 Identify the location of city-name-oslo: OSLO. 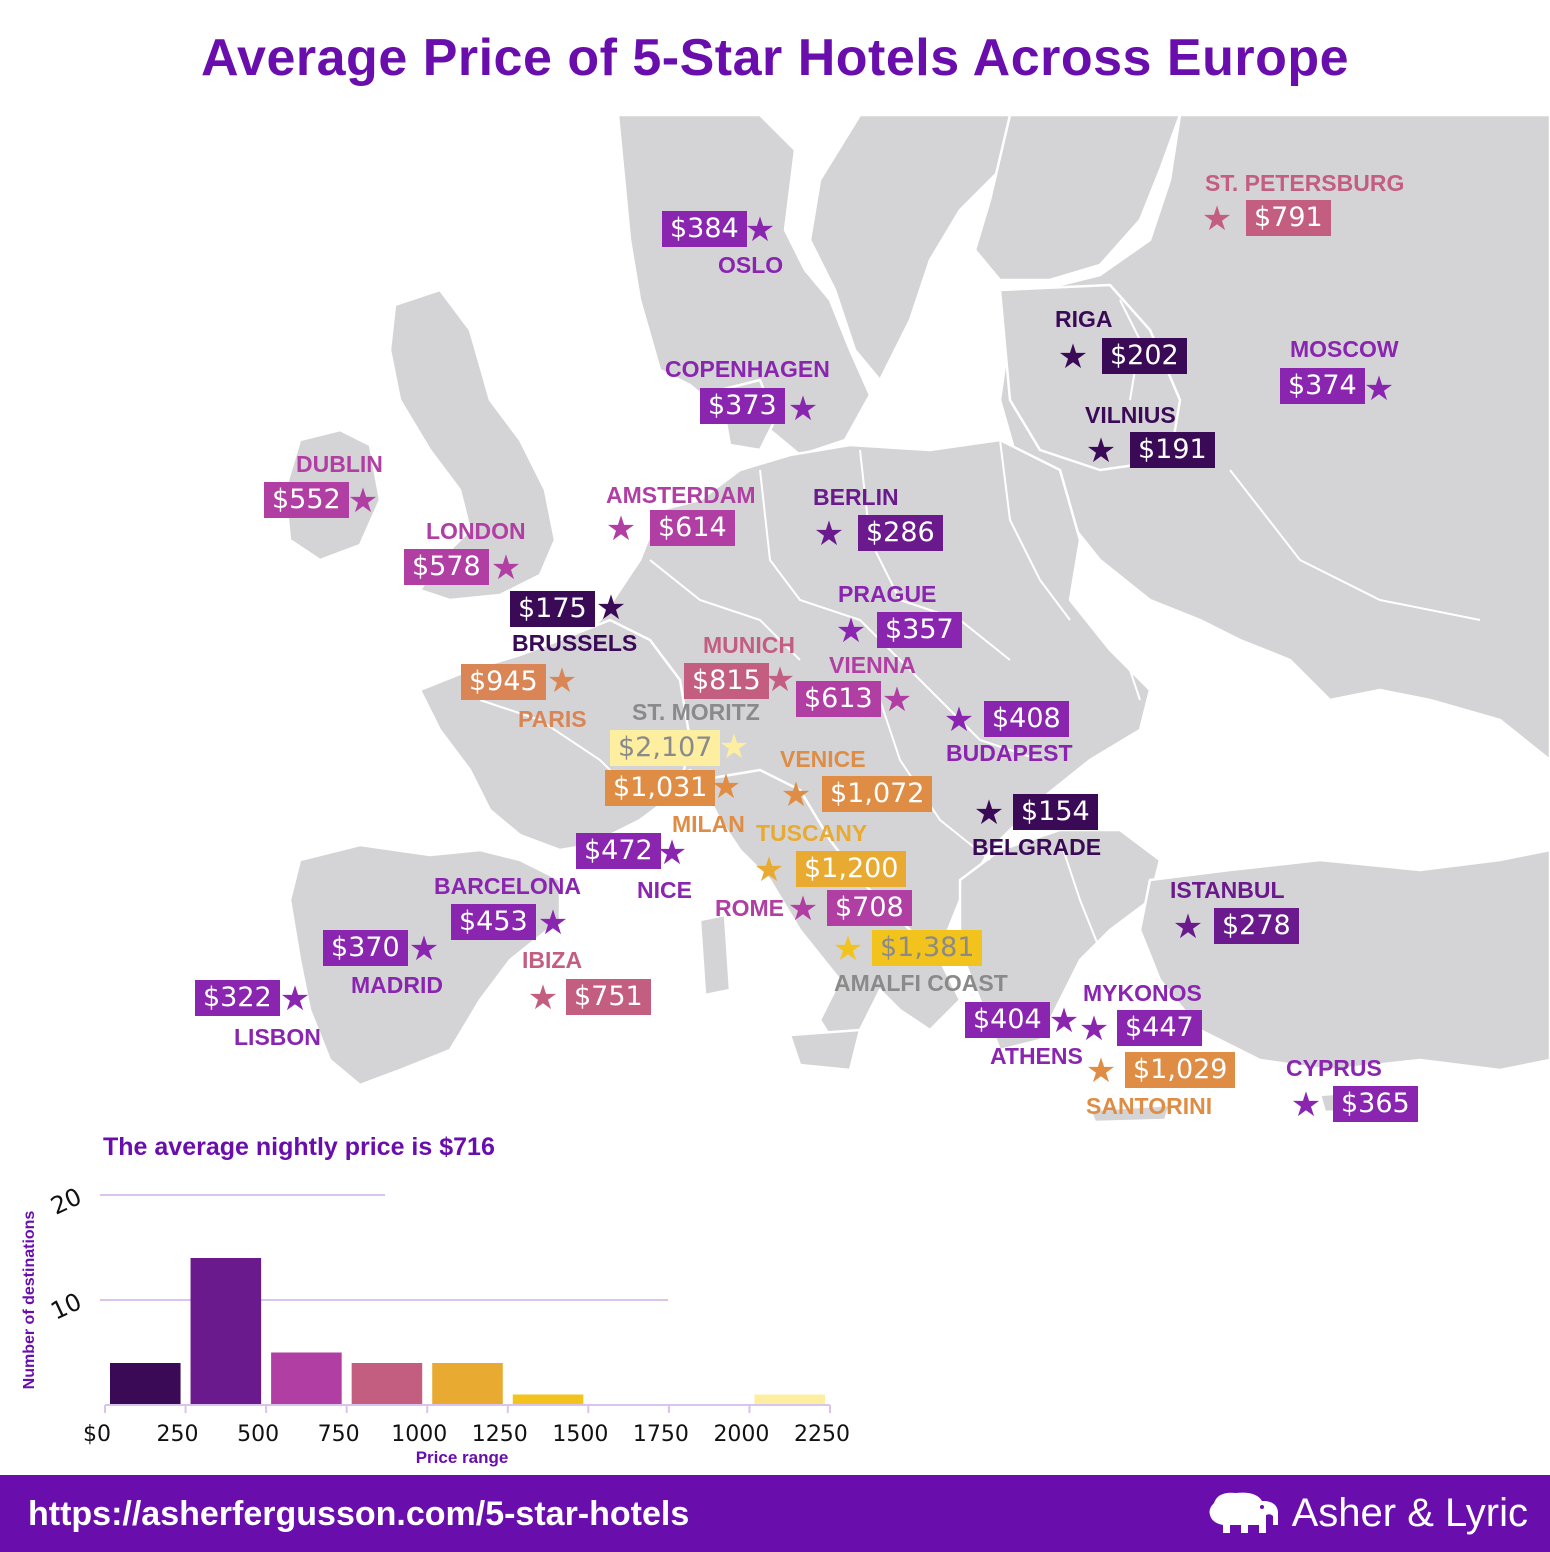
(751, 265).